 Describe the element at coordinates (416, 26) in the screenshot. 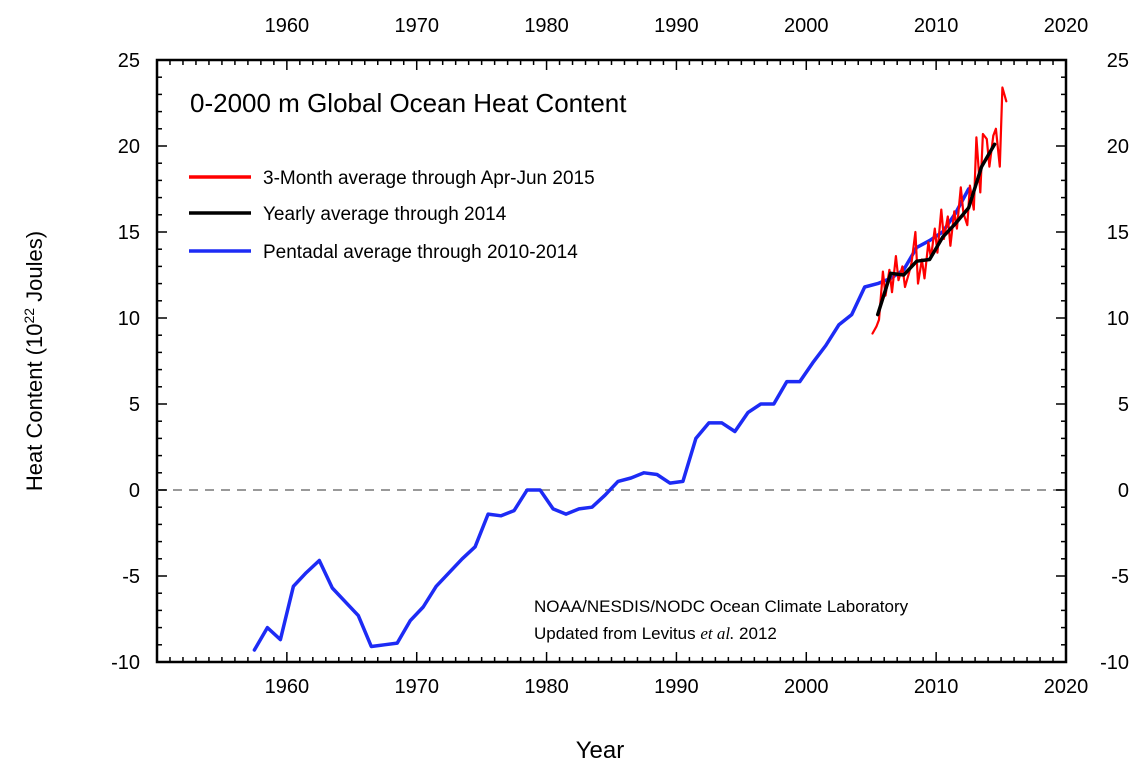

I see `x-tick-label-top: 1970` at that location.